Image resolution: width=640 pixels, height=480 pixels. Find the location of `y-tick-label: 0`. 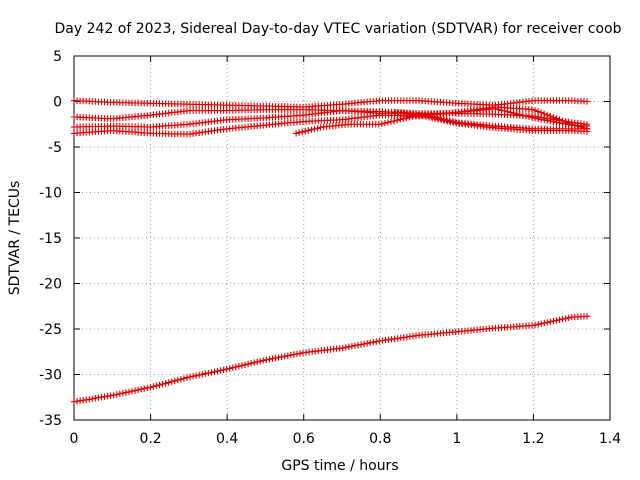

y-tick-label: 0 is located at coordinates (57, 103).